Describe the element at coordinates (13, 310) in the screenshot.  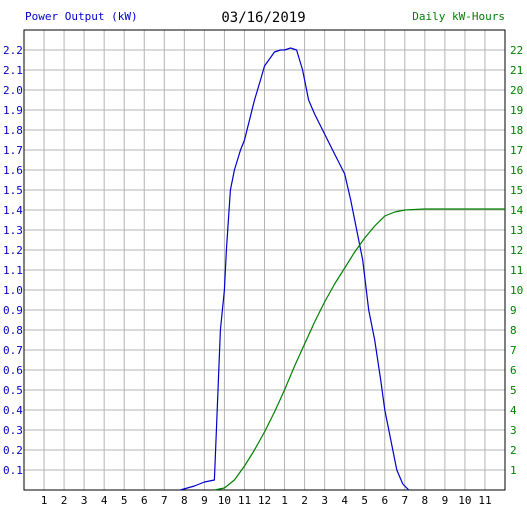
I see `left-tick-label: 0.9` at that location.